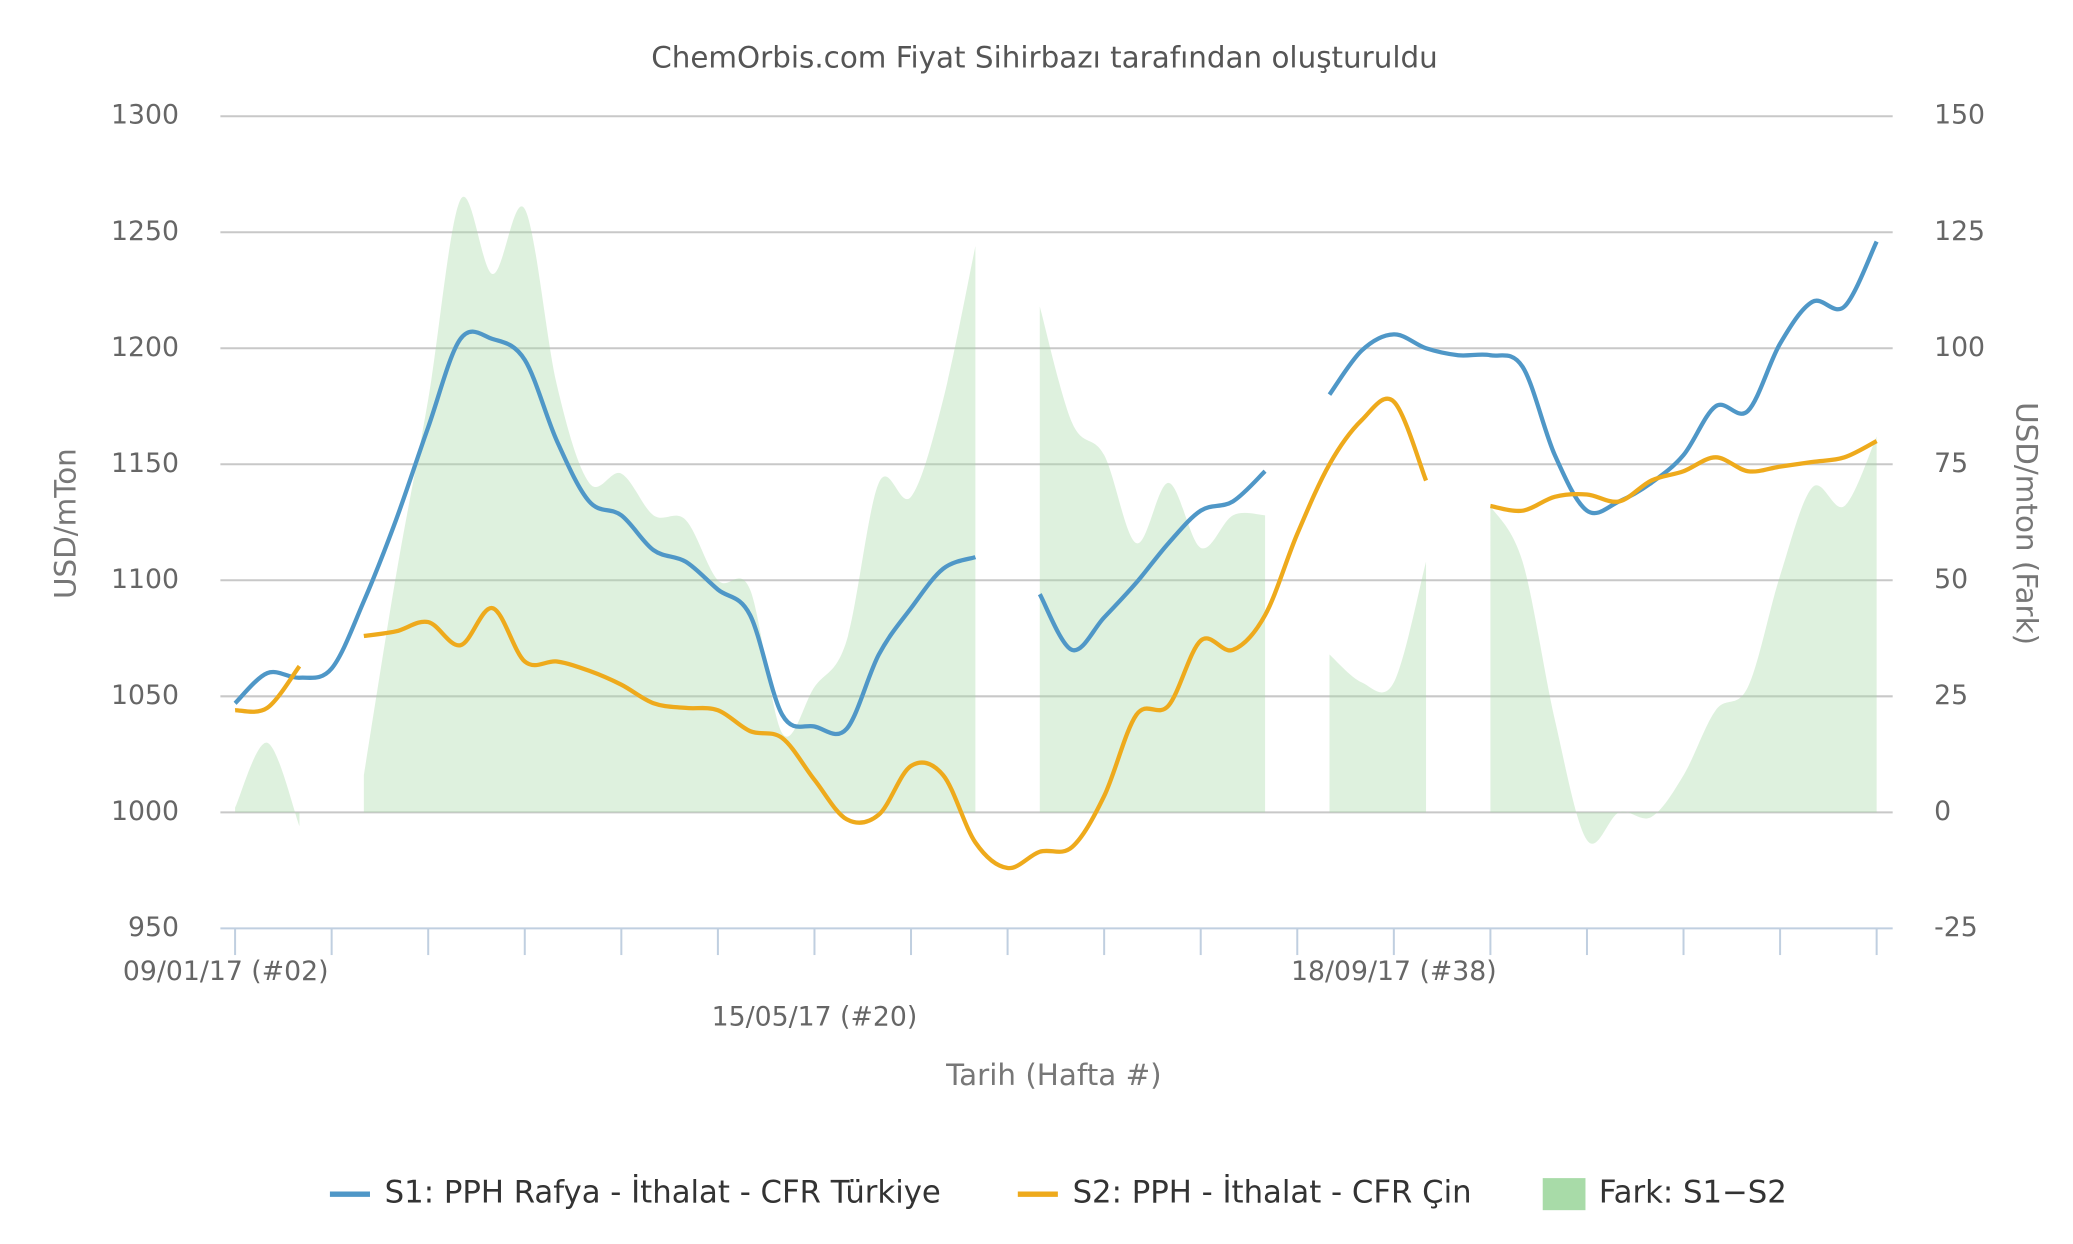 The height and width of the screenshot is (1244, 2073). What do you see at coordinates (1394, 971) in the screenshot?
I see `x-tick-label: 18/09/17 (#38)` at bounding box center [1394, 971].